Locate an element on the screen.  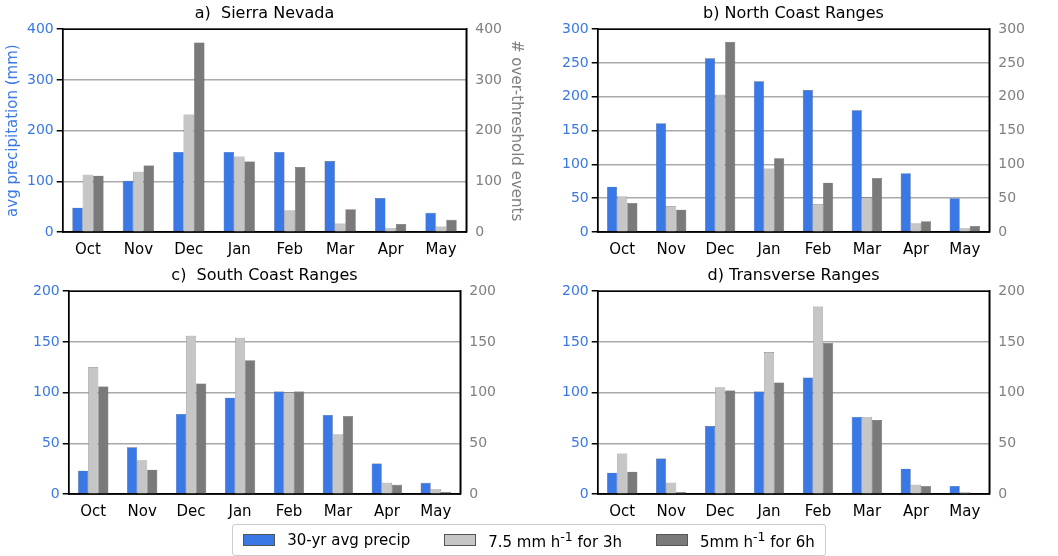
legend-label: 30-yr avg precip is located at coordinates (349, 540).